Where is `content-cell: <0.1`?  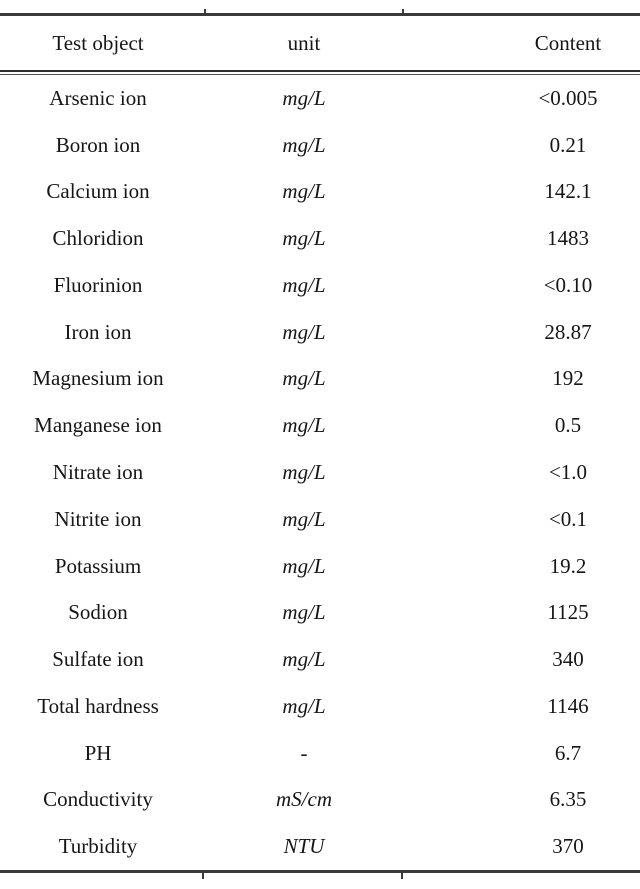
content-cell: <0.1 is located at coordinates (568, 518).